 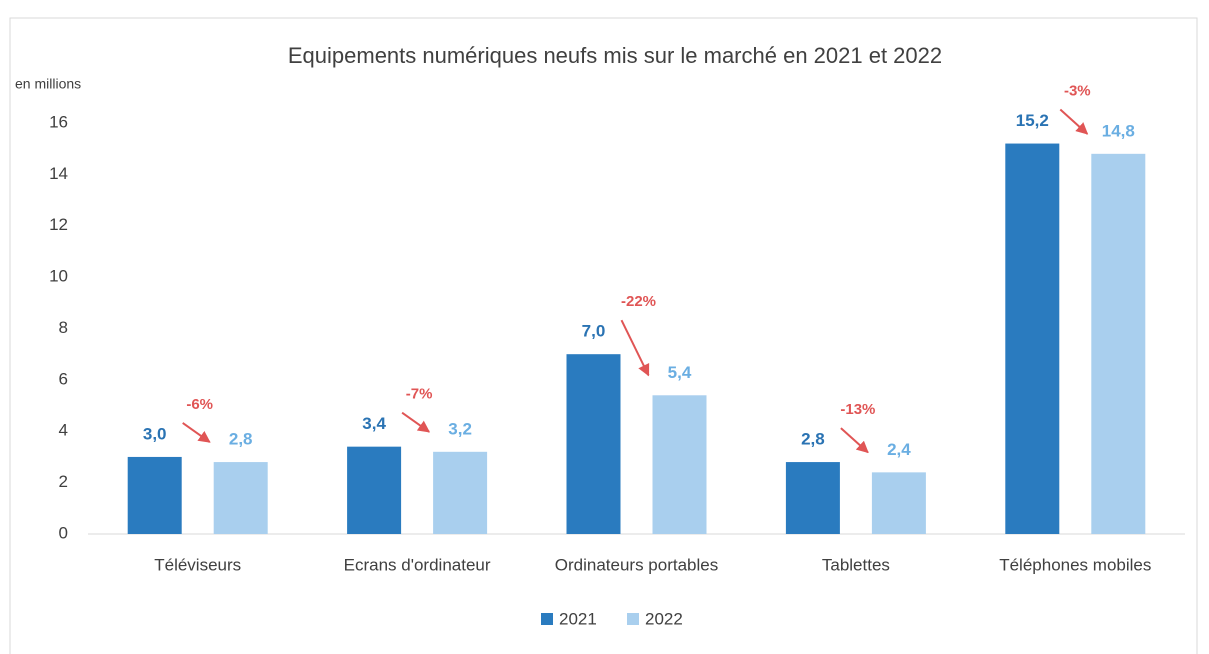 What do you see at coordinates (638, 301) in the screenshot?
I see `change-annotation: -22%` at bounding box center [638, 301].